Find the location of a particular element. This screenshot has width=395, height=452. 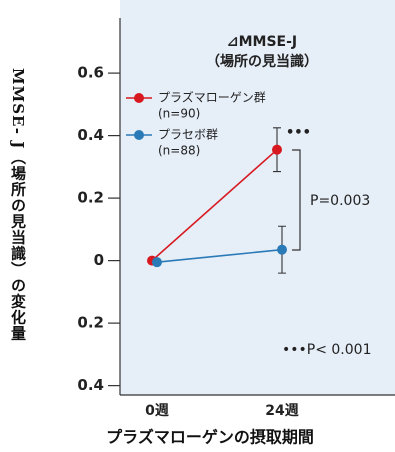

y-tick-label: 0 is located at coordinates (99, 260).